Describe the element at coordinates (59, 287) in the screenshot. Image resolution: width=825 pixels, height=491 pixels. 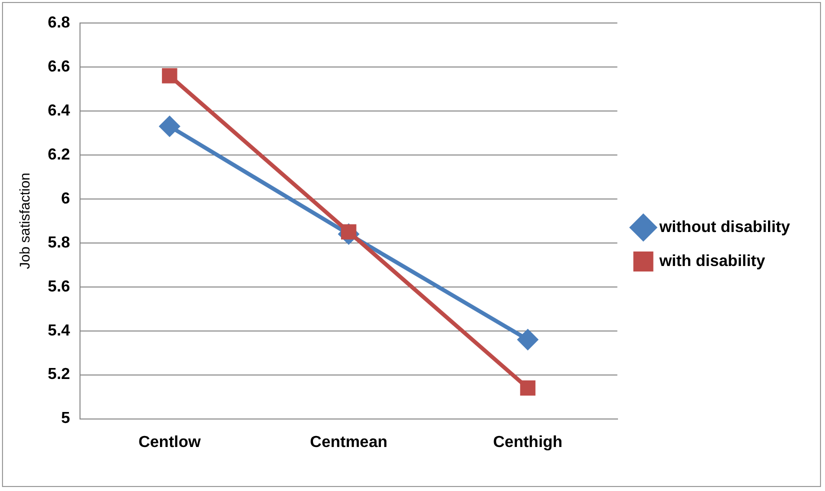
I see `y-tick-label: 5.6` at that location.